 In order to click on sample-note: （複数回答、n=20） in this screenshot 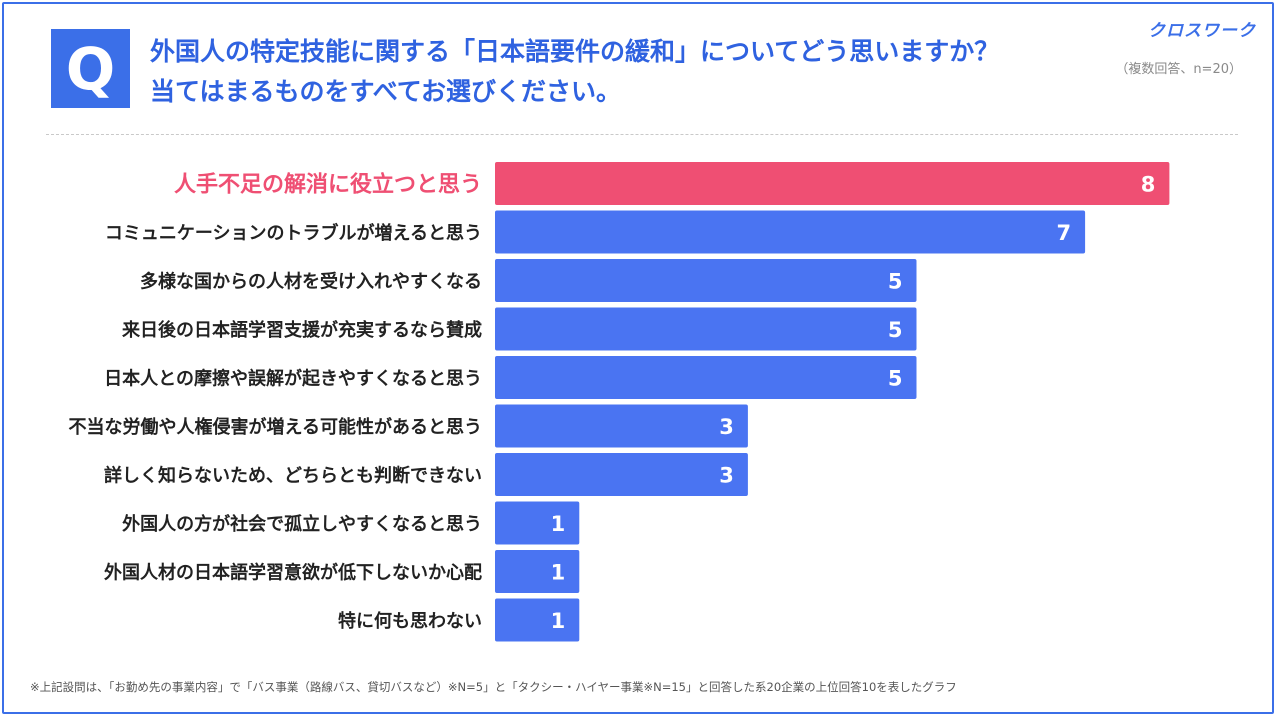, I will do `click(1178, 69)`.